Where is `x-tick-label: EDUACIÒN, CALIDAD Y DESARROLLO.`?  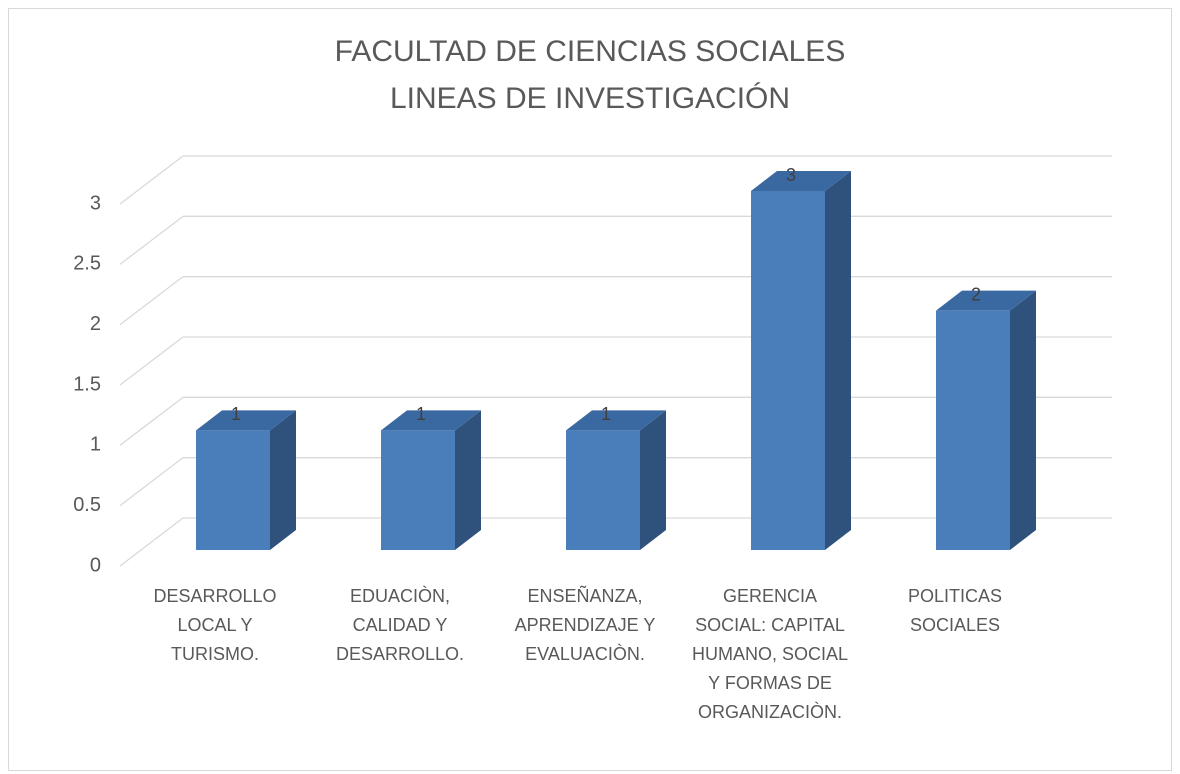 x-tick-label: EDUACIÒN, CALIDAD Y DESARROLLO. is located at coordinates (400, 625).